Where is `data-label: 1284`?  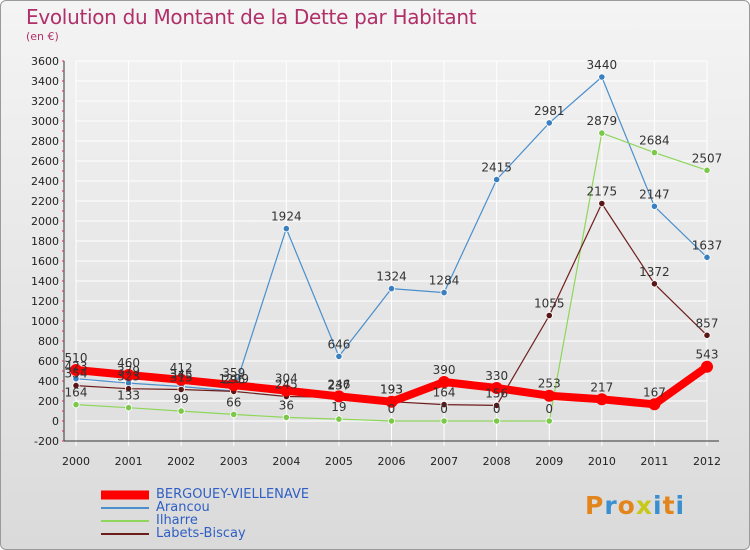 data-label: 1284 is located at coordinates (444, 281).